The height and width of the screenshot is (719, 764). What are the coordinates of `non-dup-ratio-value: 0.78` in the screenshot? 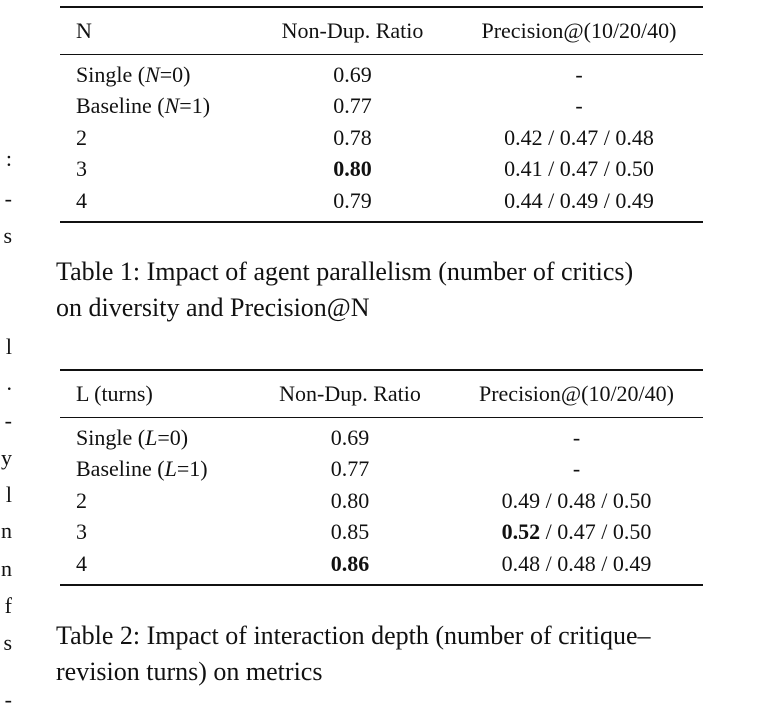 It's located at (352, 137).